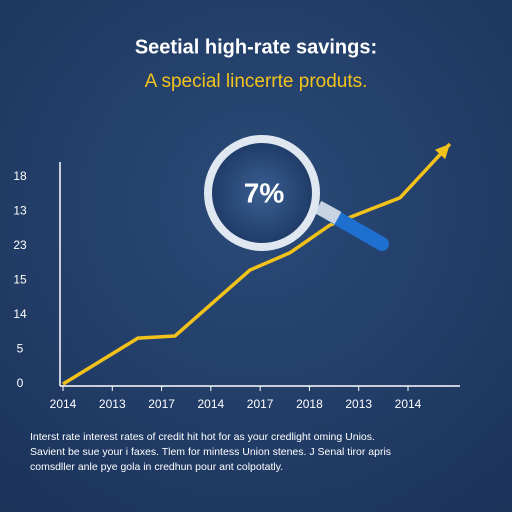 The height and width of the screenshot is (512, 512). I want to click on y-tick-label: 23, so click(20, 245).